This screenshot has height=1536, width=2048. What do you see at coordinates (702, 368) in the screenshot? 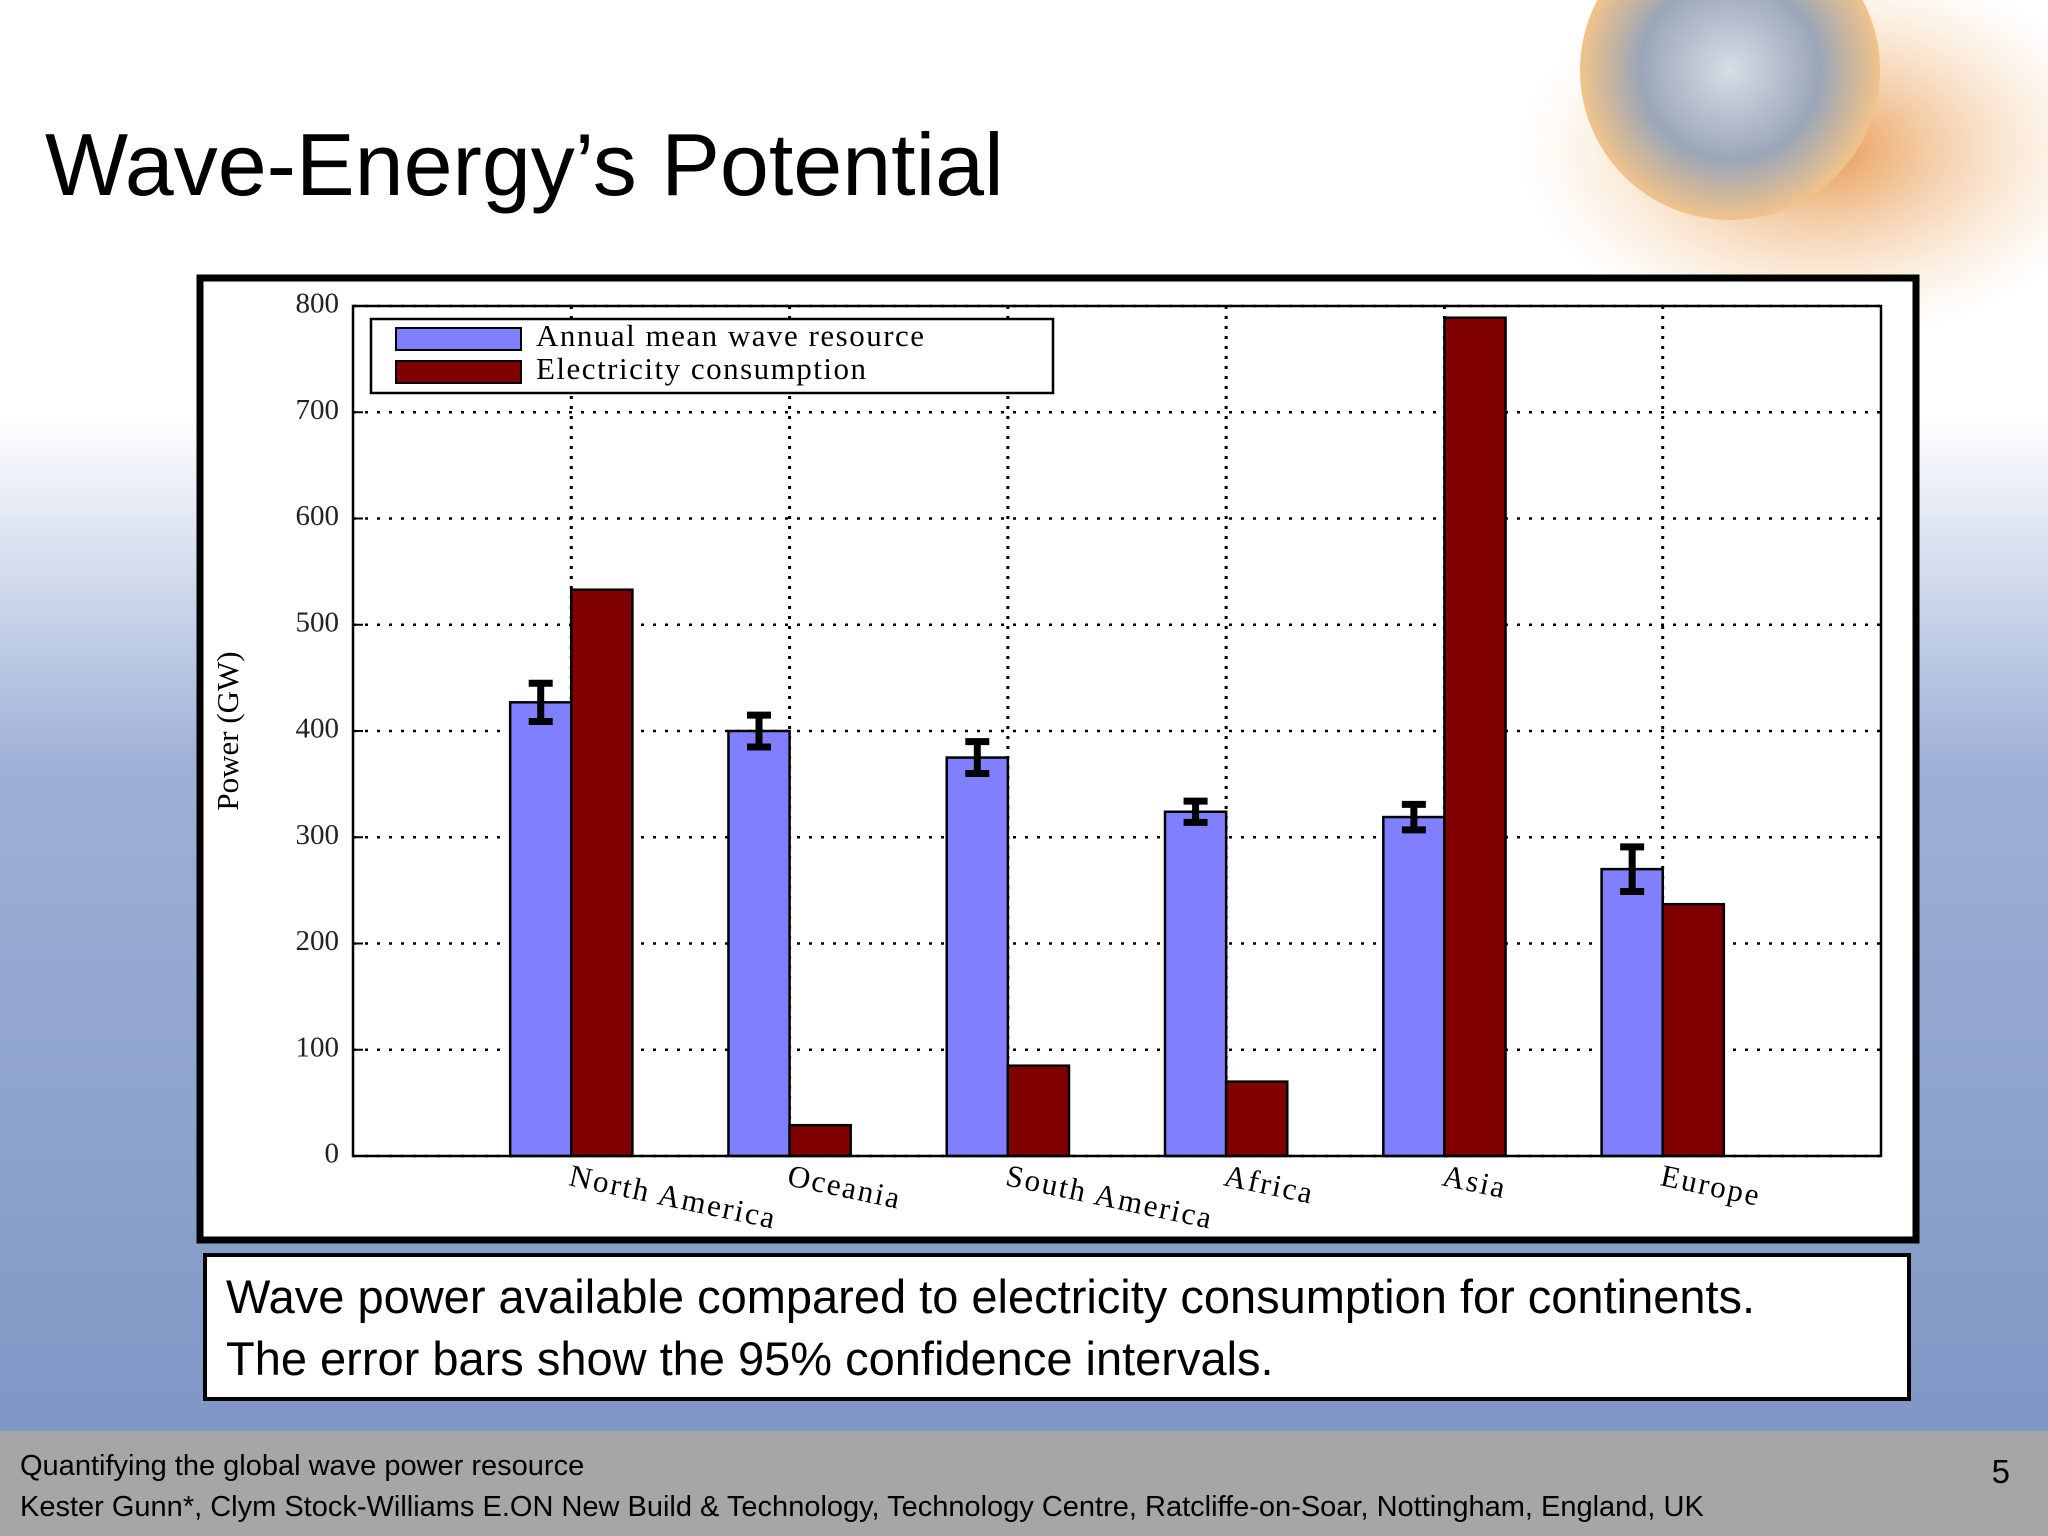
I see `legend-label: Electricity consumption` at bounding box center [702, 368].